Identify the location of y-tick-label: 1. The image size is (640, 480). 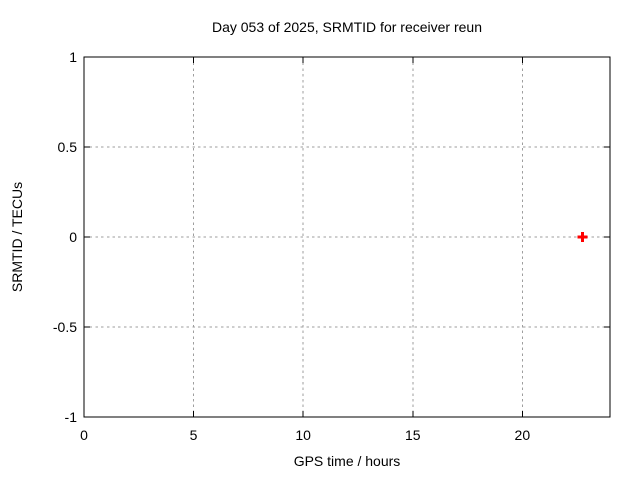
(73, 57).